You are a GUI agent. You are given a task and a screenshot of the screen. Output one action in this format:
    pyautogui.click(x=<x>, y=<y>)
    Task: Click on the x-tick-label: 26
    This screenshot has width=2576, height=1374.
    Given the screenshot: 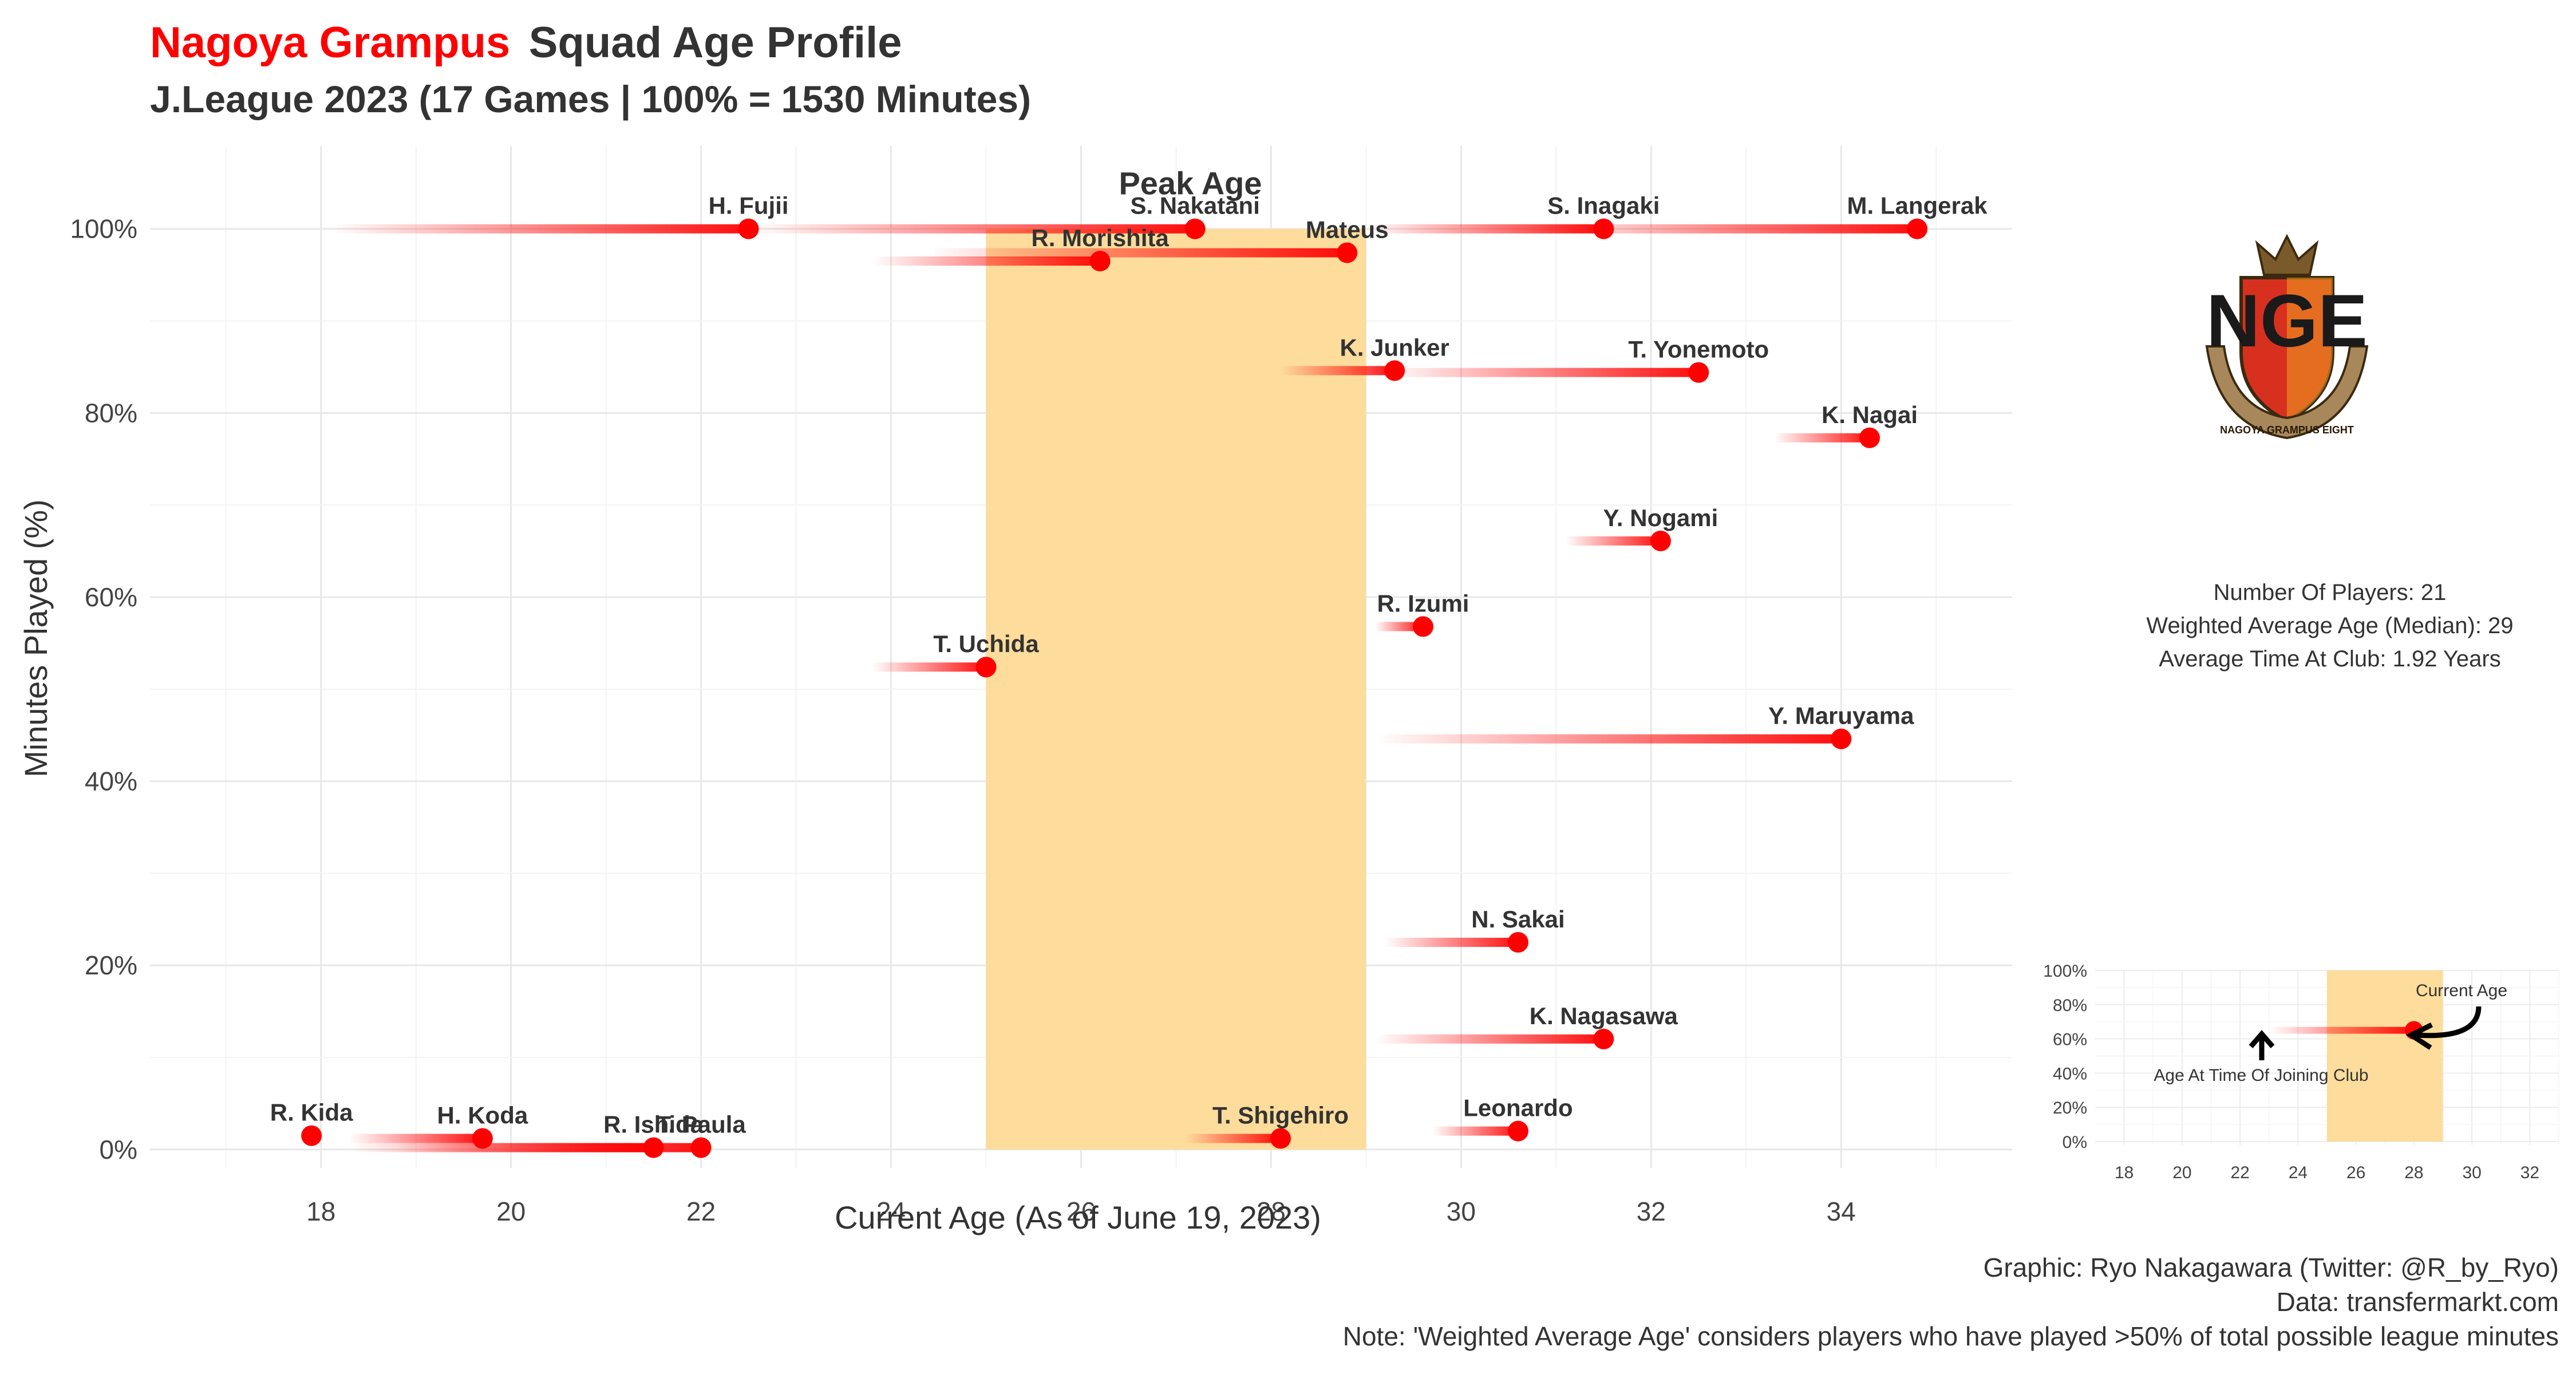 What is the action you would take?
    pyautogui.click(x=1081, y=1211)
    